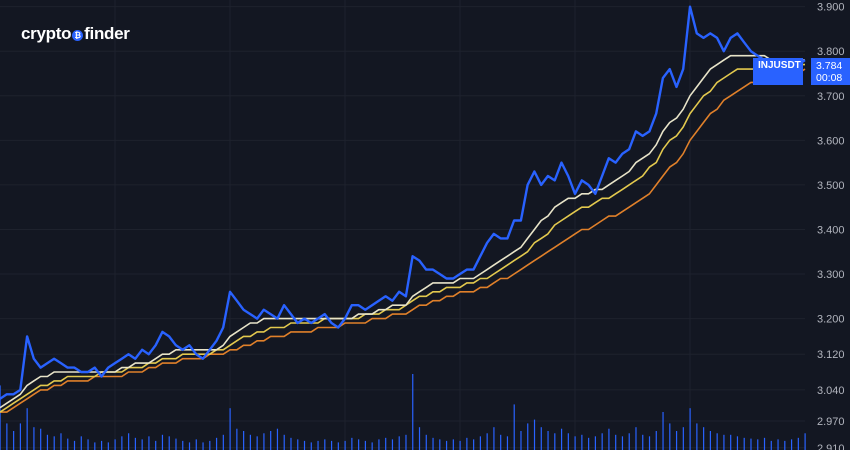 The height and width of the screenshot is (450, 850). Describe the element at coordinates (829, 78) in the screenshot. I see `bar-countdown: 00:08` at that location.